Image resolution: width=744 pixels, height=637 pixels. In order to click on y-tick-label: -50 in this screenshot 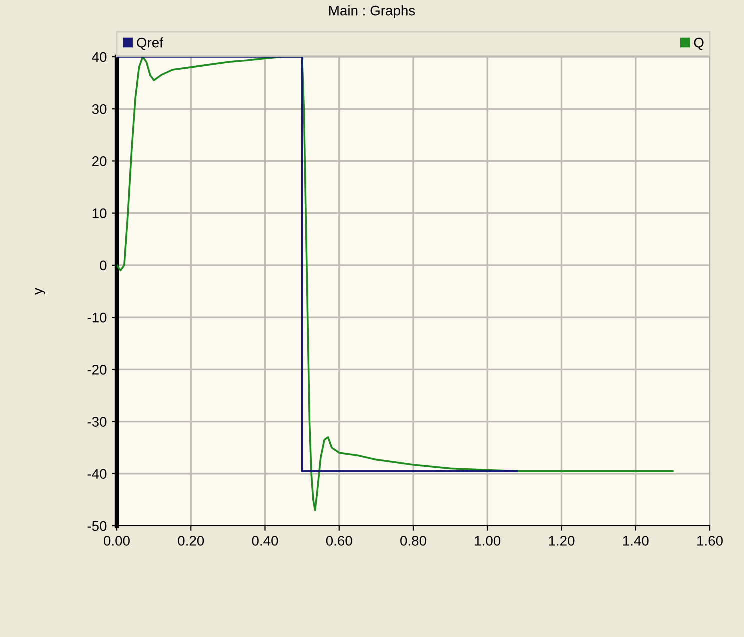, I will do `click(97, 526)`.